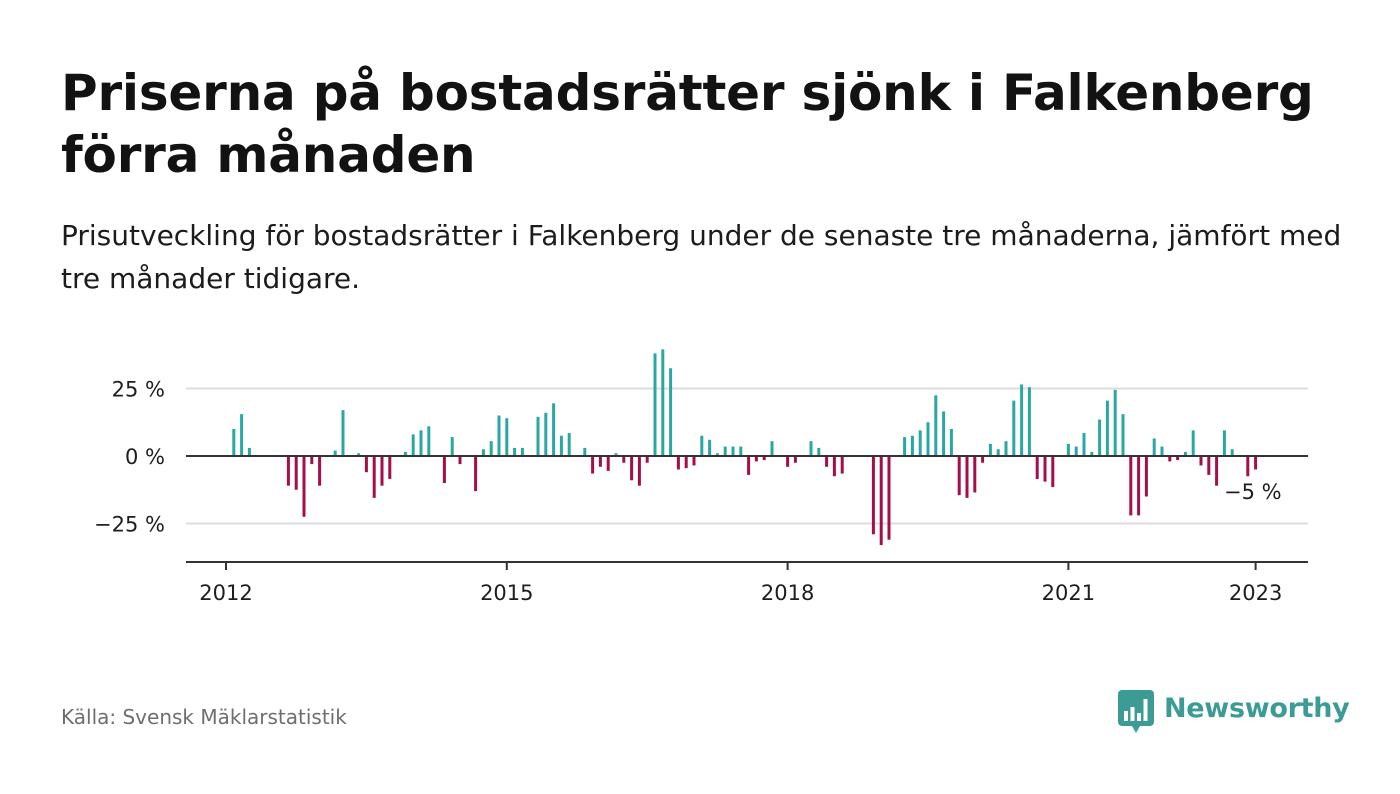 The width and height of the screenshot is (1400, 794). What do you see at coordinates (129, 525) in the screenshot?
I see `y-tick-label: −25 %` at bounding box center [129, 525].